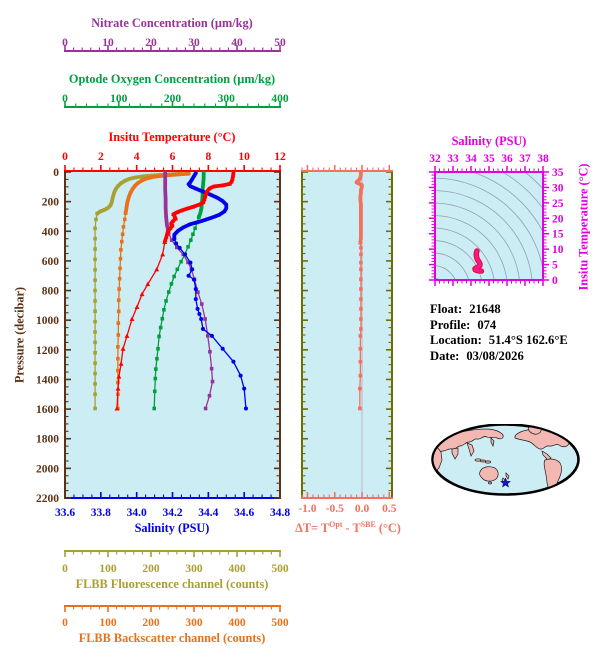 Image resolution: width=609 pixels, height=663 pixels. Describe the element at coordinates (307, 509) in the screenshot. I see `delta-t-tick-label: -1.0` at that location.